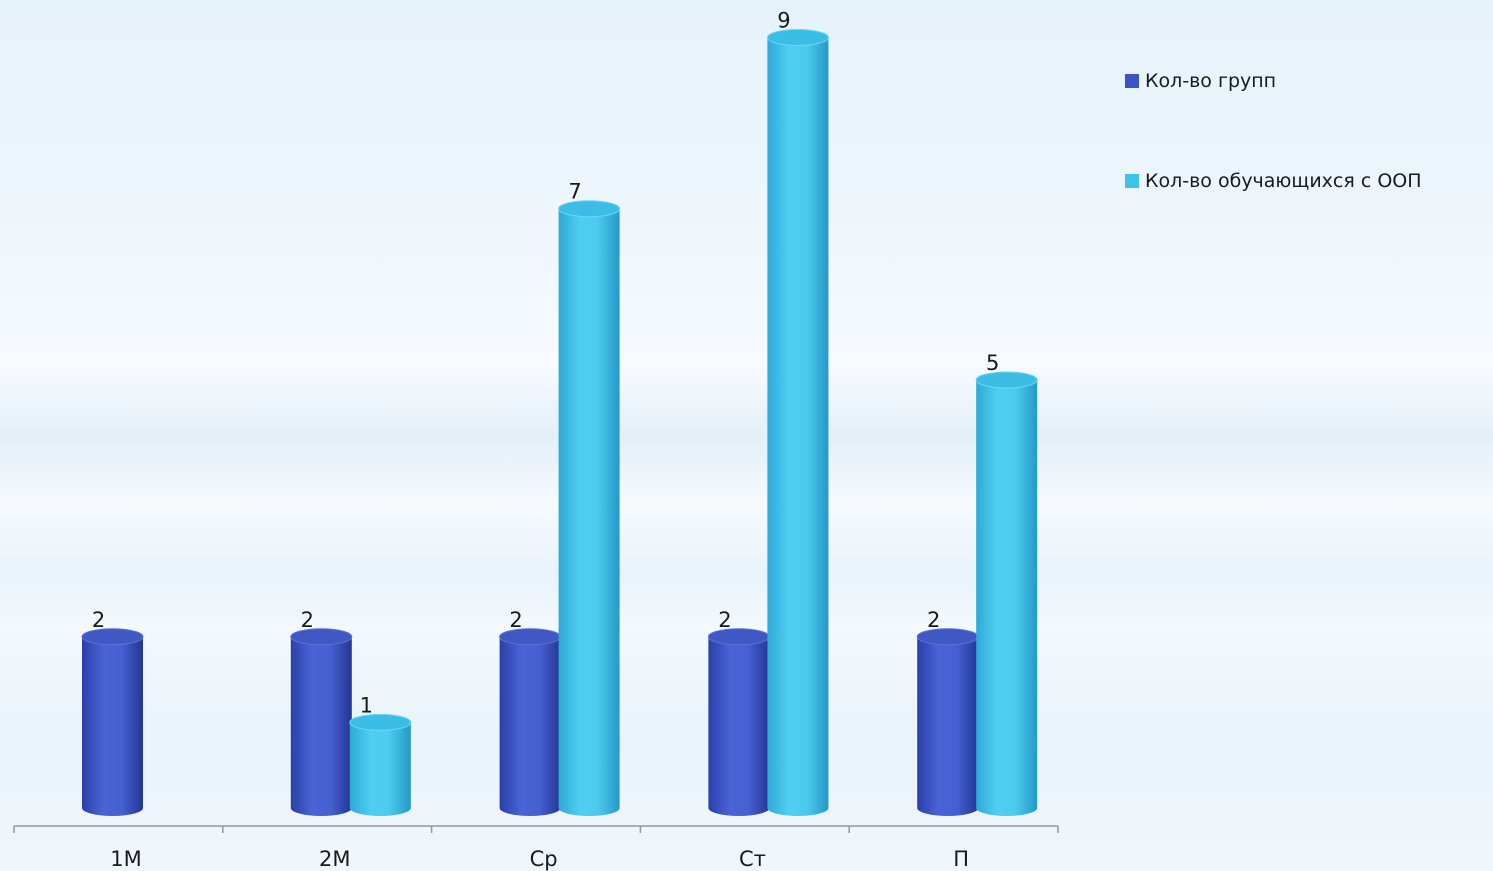  I want to click on legend-item-students: Кол-во обучающихся с ООП, so click(1305, 181).